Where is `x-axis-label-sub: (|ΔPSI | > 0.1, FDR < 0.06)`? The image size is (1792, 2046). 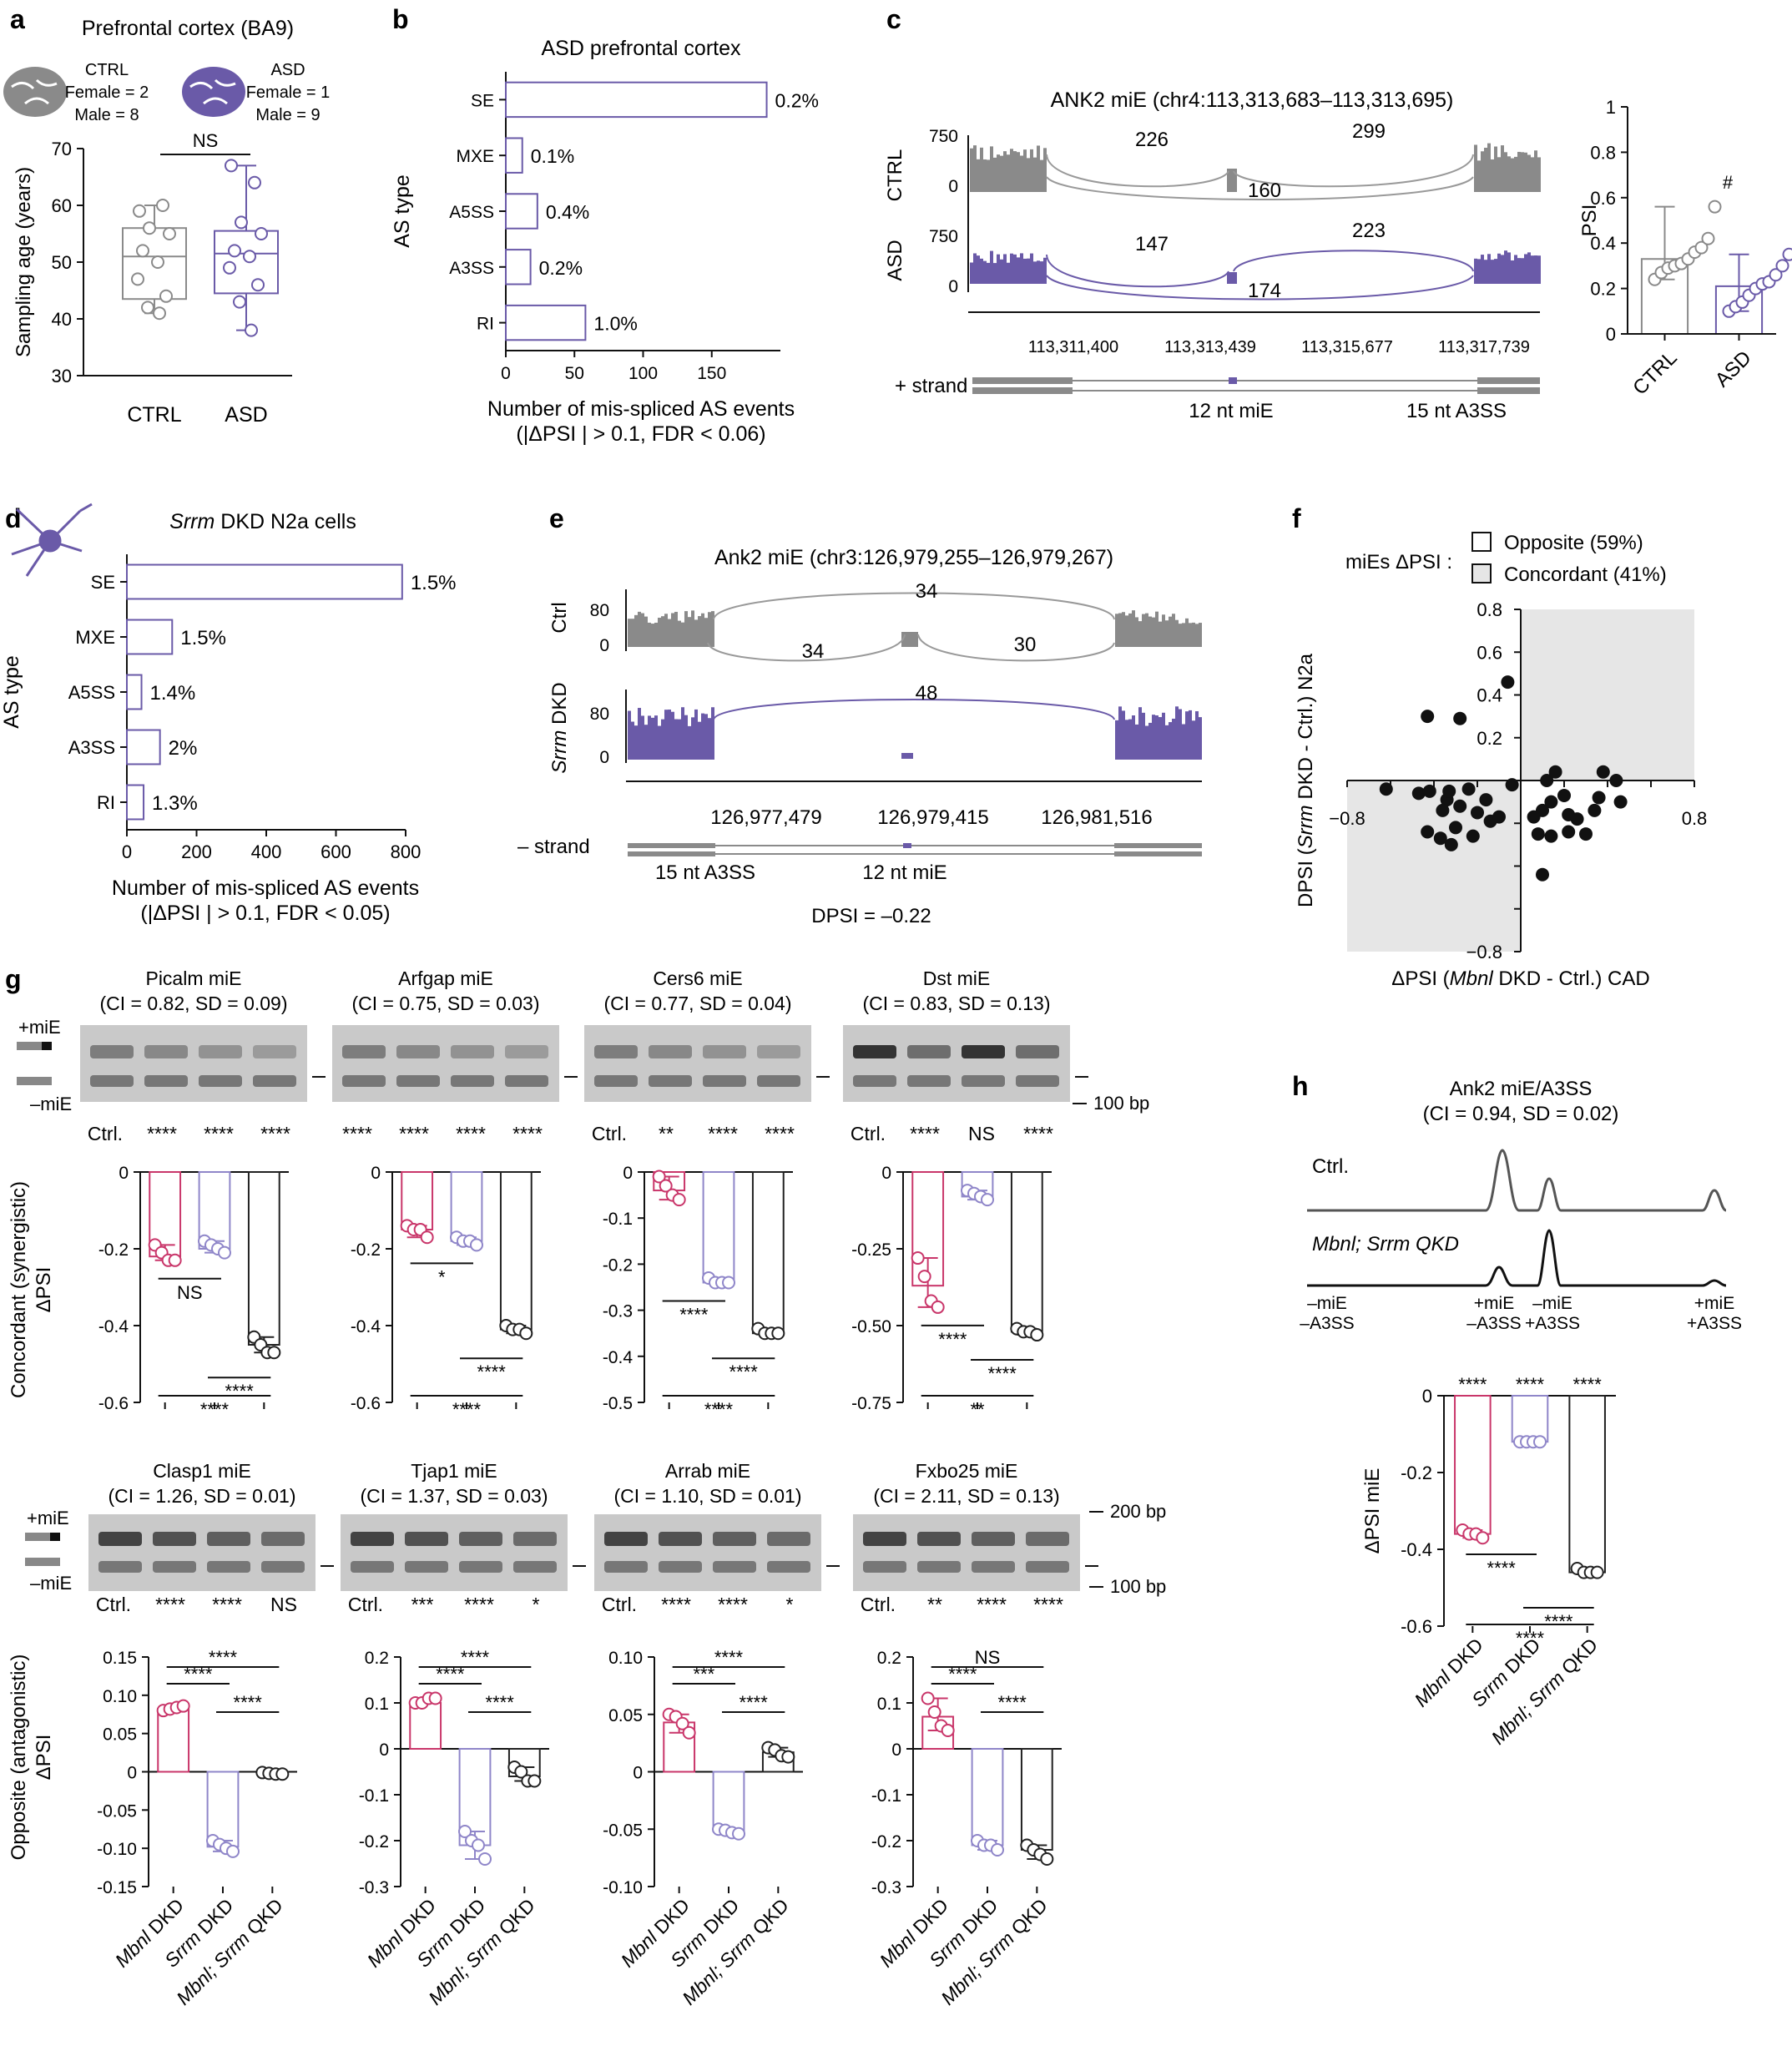 x-axis-label-sub: (|ΔPSI | > 0.1, FDR < 0.06) is located at coordinates (640, 434).